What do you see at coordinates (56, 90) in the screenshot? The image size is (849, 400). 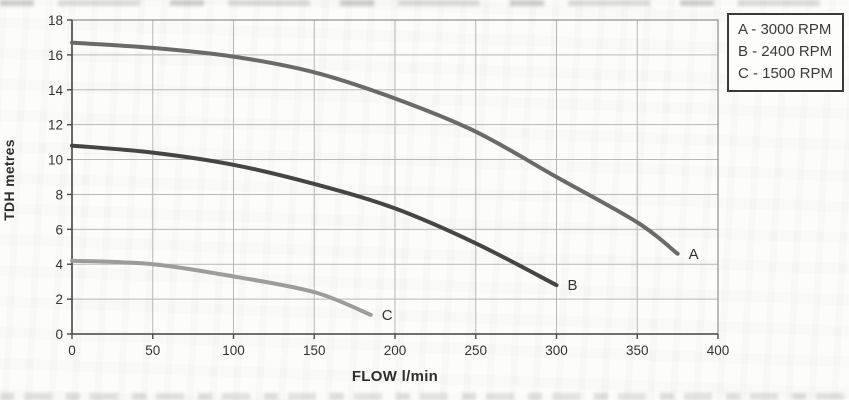 I see `y-tick-label: 14` at bounding box center [56, 90].